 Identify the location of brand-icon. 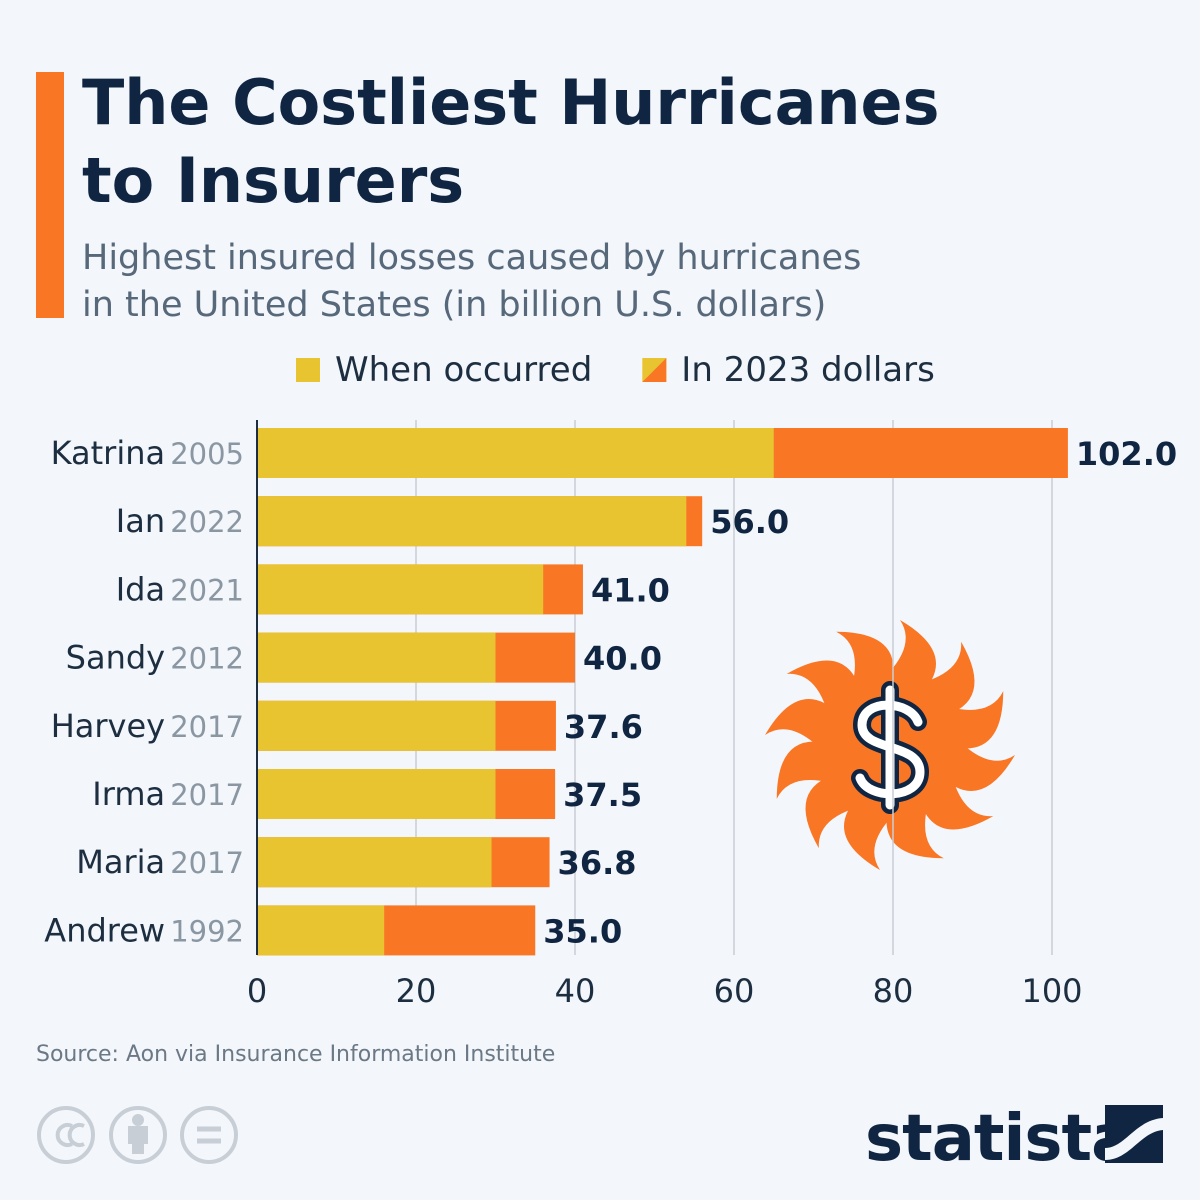
(1134, 1134).